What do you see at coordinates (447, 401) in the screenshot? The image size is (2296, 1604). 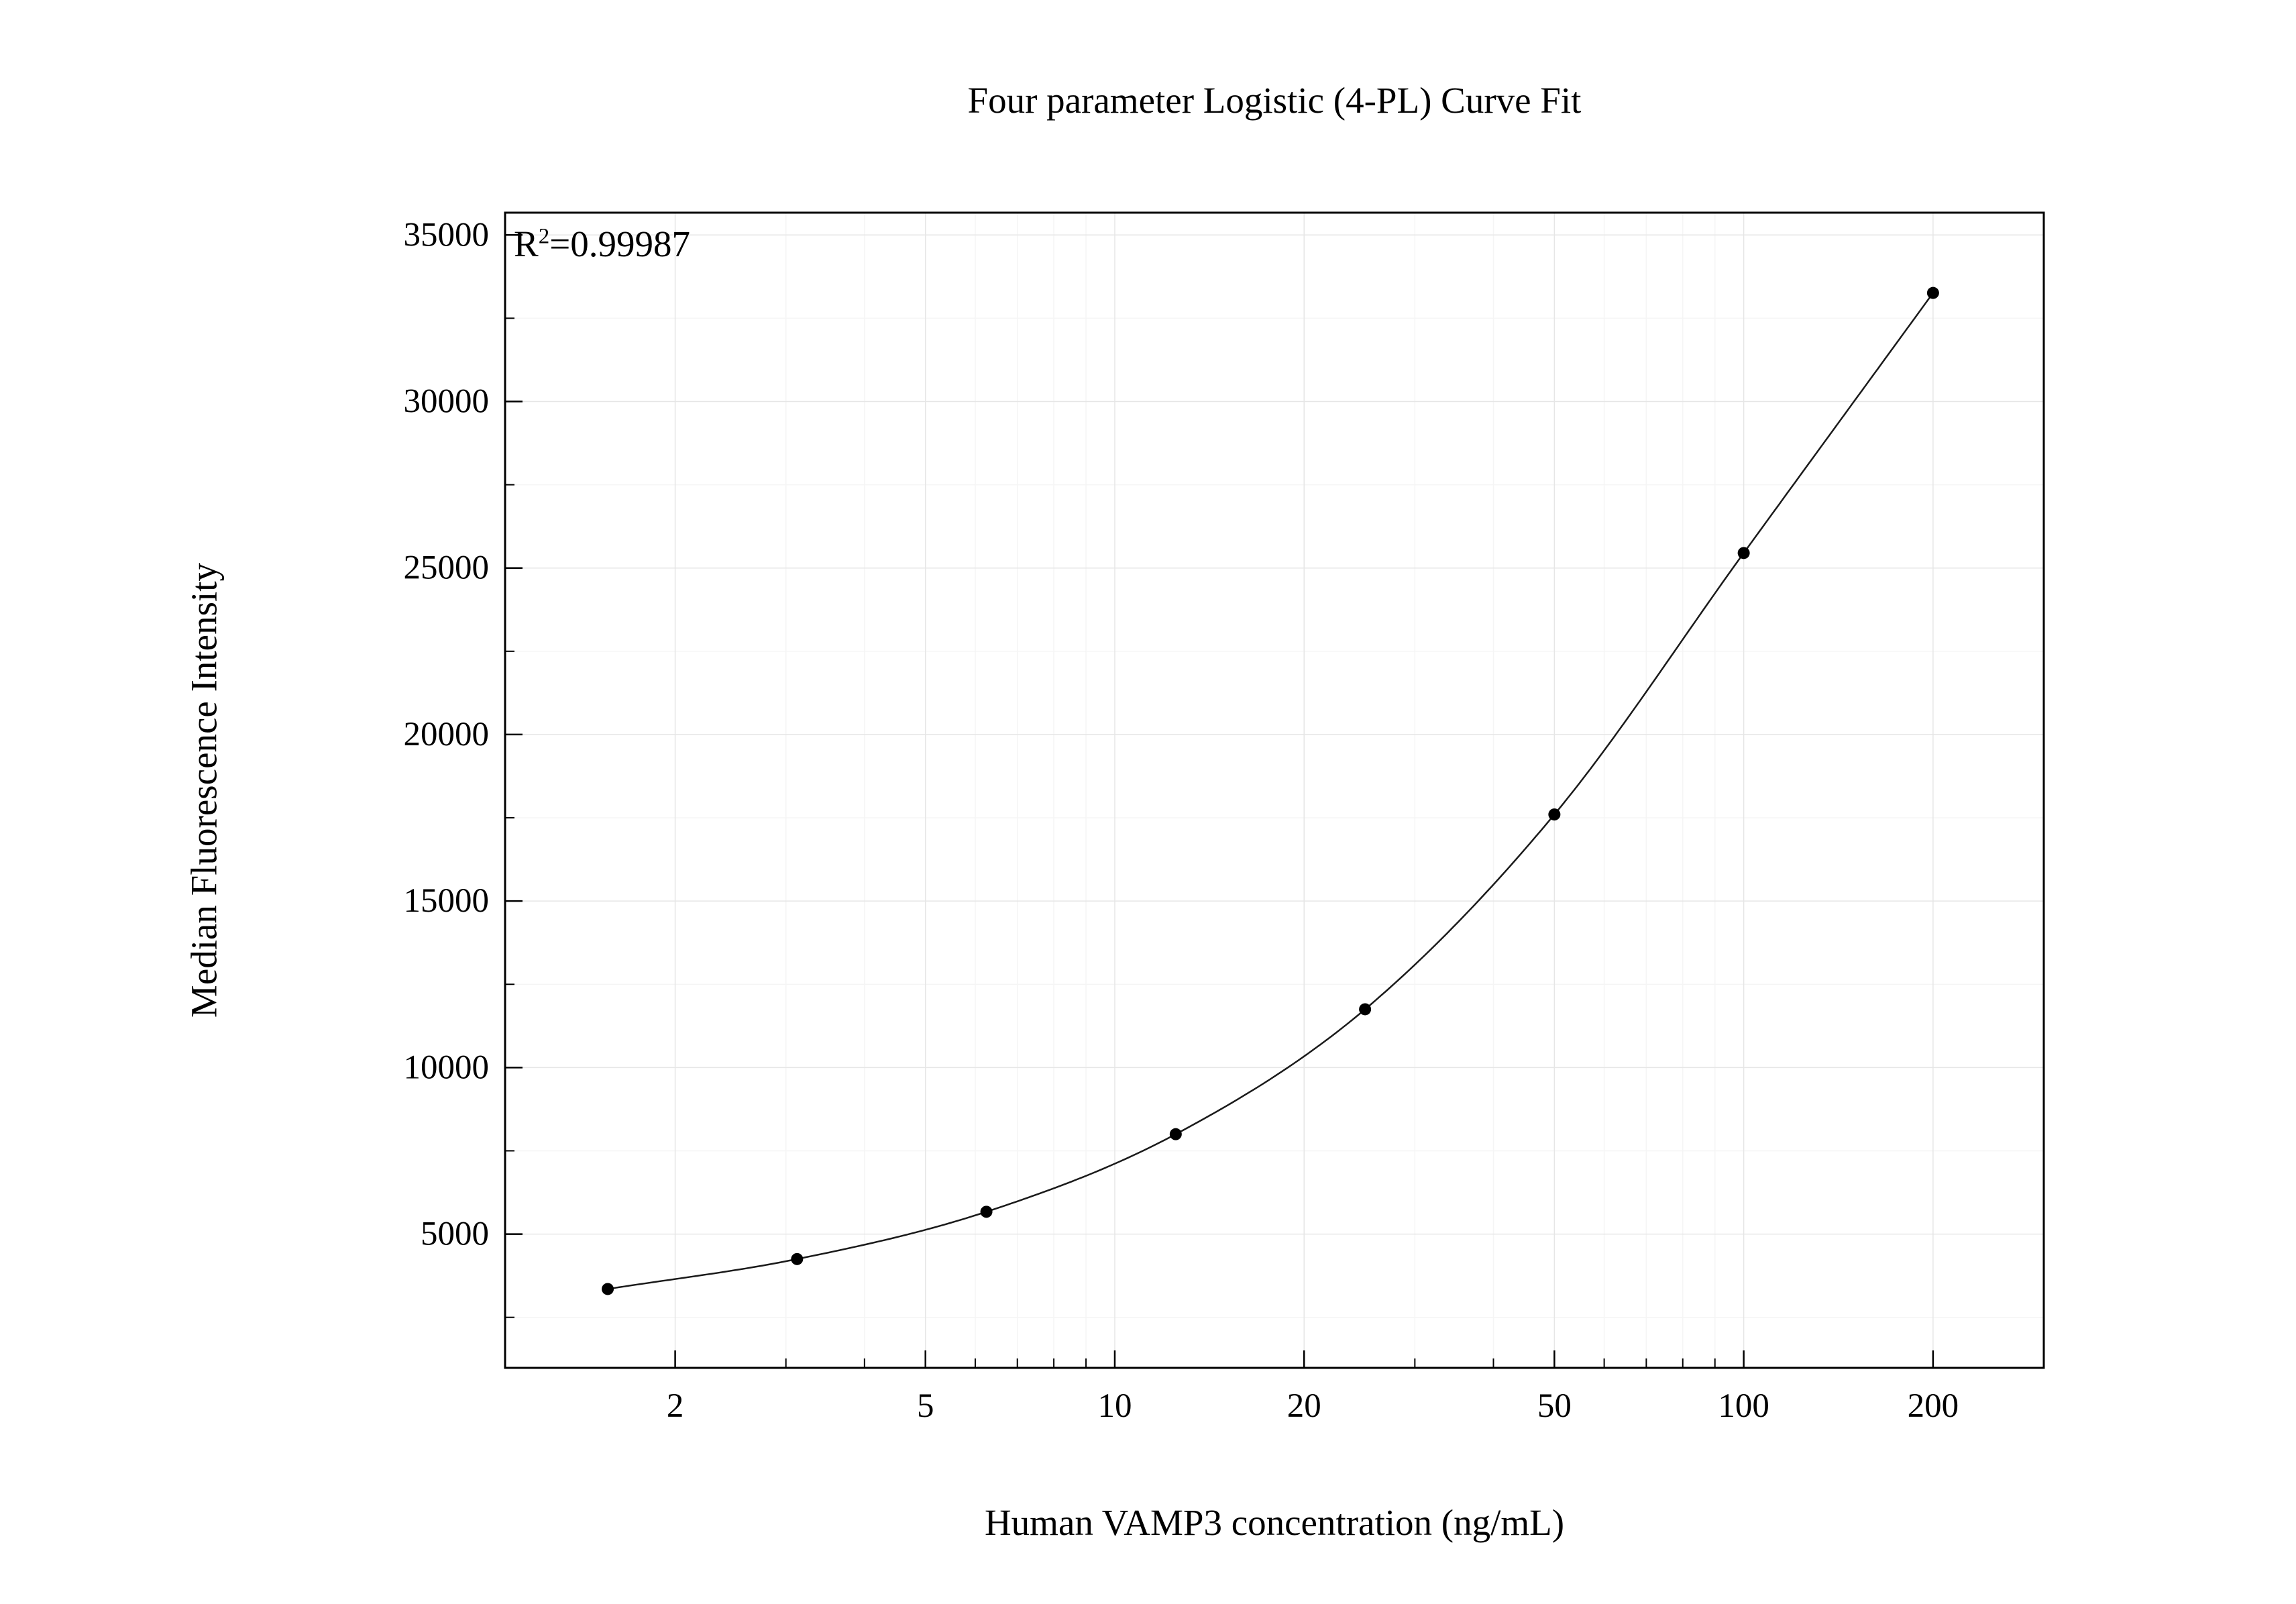 I see `y-tick-label: 30000` at bounding box center [447, 401].